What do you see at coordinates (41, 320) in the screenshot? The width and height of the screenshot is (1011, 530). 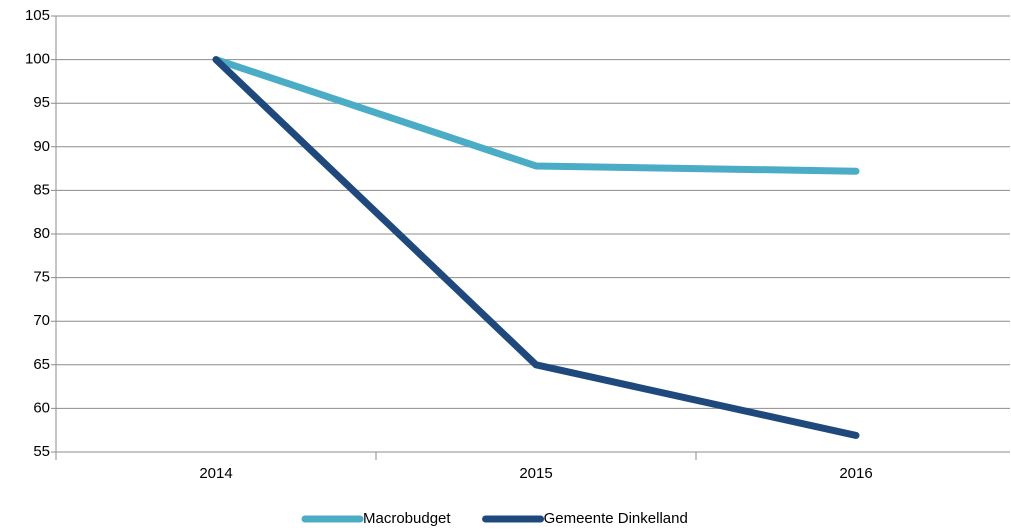 I see `y-tick-label: 70` at bounding box center [41, 320].